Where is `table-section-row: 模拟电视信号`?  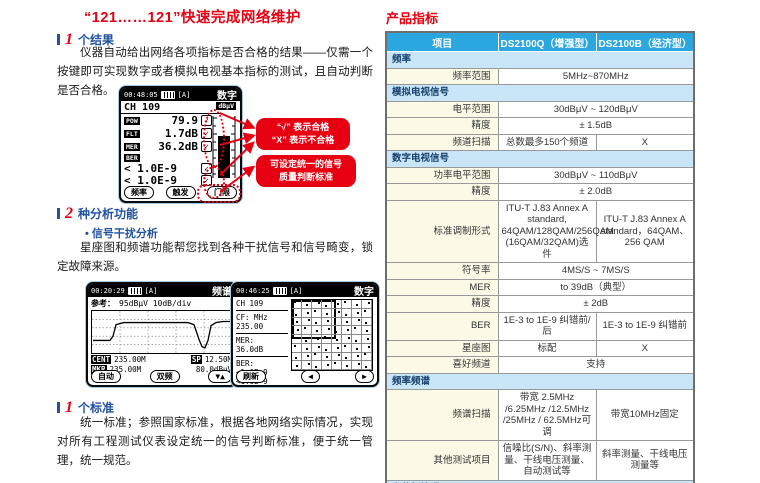
table-section-row: 模拟电视信号 is located at coordinates (540, 93).